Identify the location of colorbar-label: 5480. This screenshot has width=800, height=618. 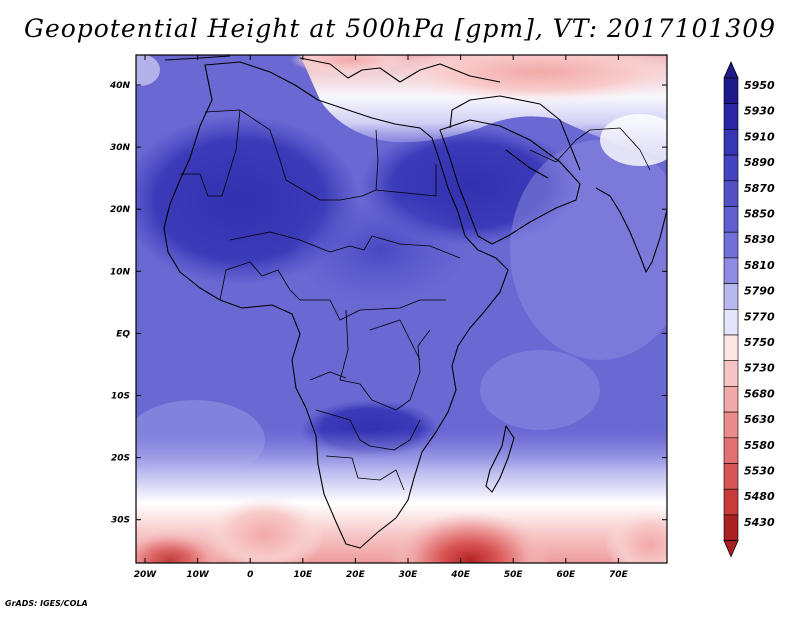
(759, 496).